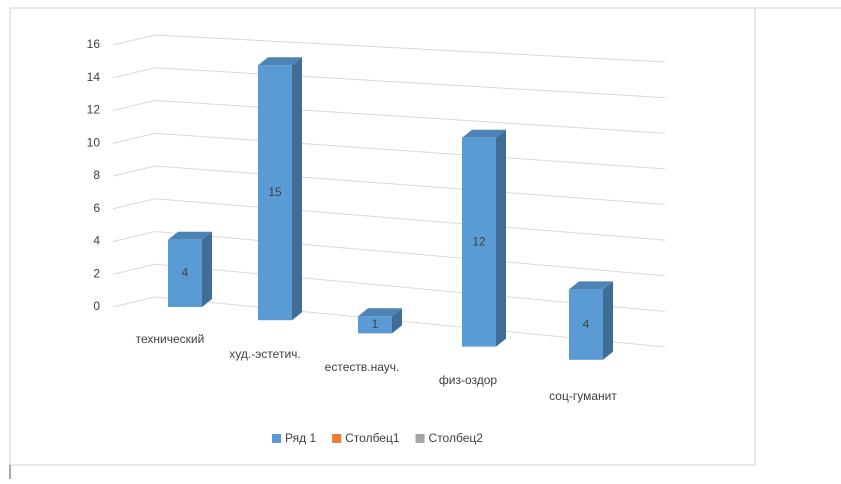 The height and width of the screenshot is (484, 841). Describe the element at coordinates (94, 110) in the screenshot. I see `y-tick-label: 12` at that location.